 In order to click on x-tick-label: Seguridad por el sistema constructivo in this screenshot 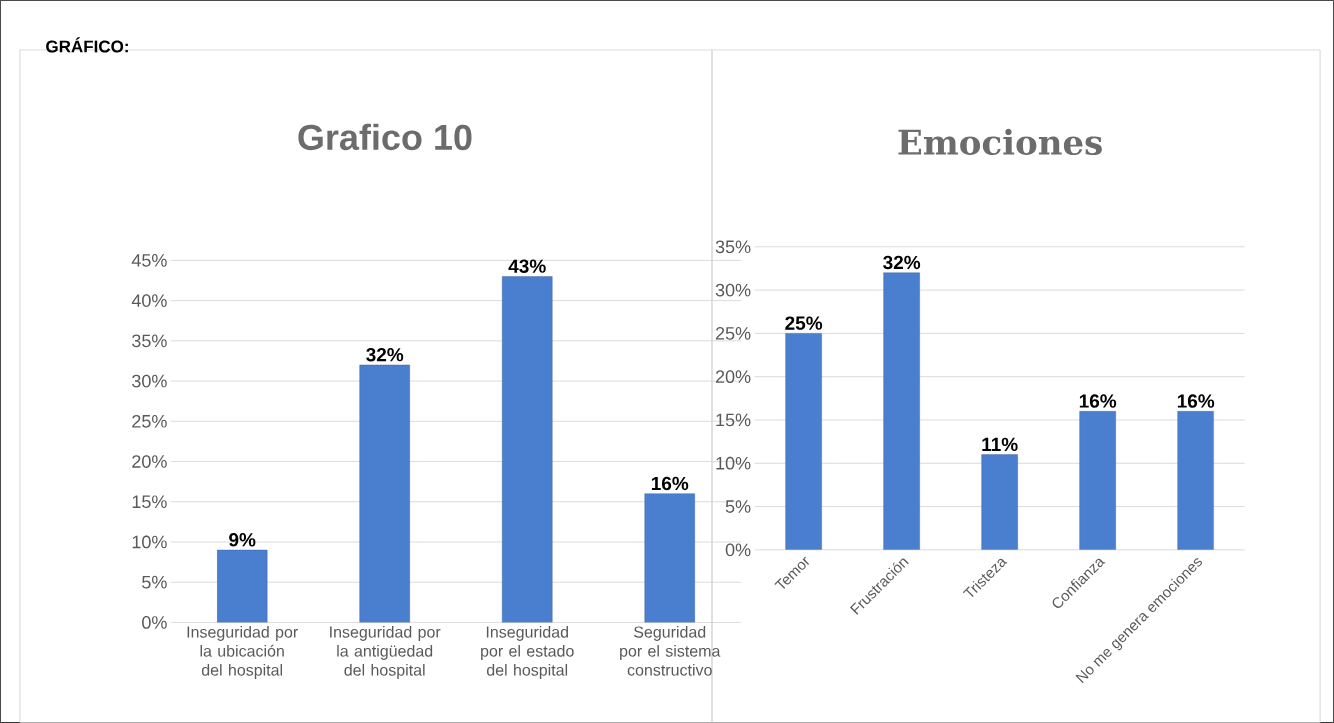, I will do `click(670, 651)`.